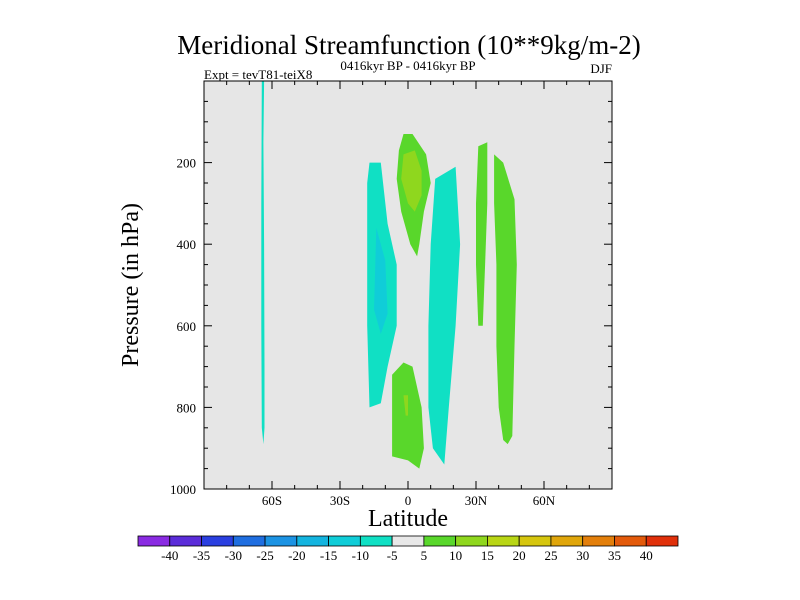 The width and height of the screenshot is (800, 600). What do you see at coordinates (444, 315) in the screenshot?
I see `cell-nh-negative` at bounding box center [444, 315].